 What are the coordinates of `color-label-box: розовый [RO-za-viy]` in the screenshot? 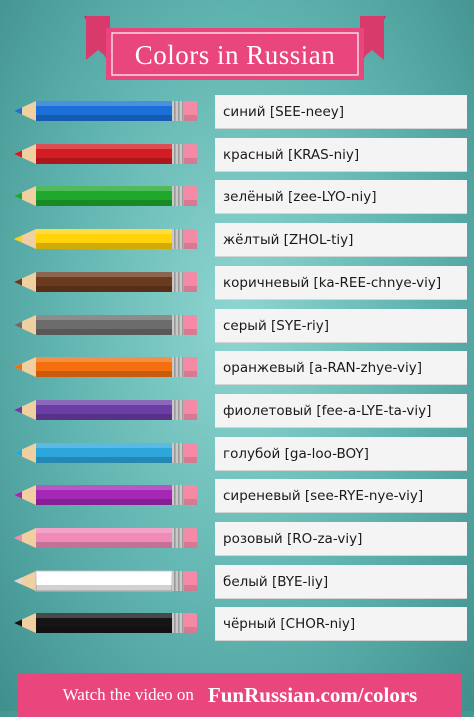 It's located at (341, 539).